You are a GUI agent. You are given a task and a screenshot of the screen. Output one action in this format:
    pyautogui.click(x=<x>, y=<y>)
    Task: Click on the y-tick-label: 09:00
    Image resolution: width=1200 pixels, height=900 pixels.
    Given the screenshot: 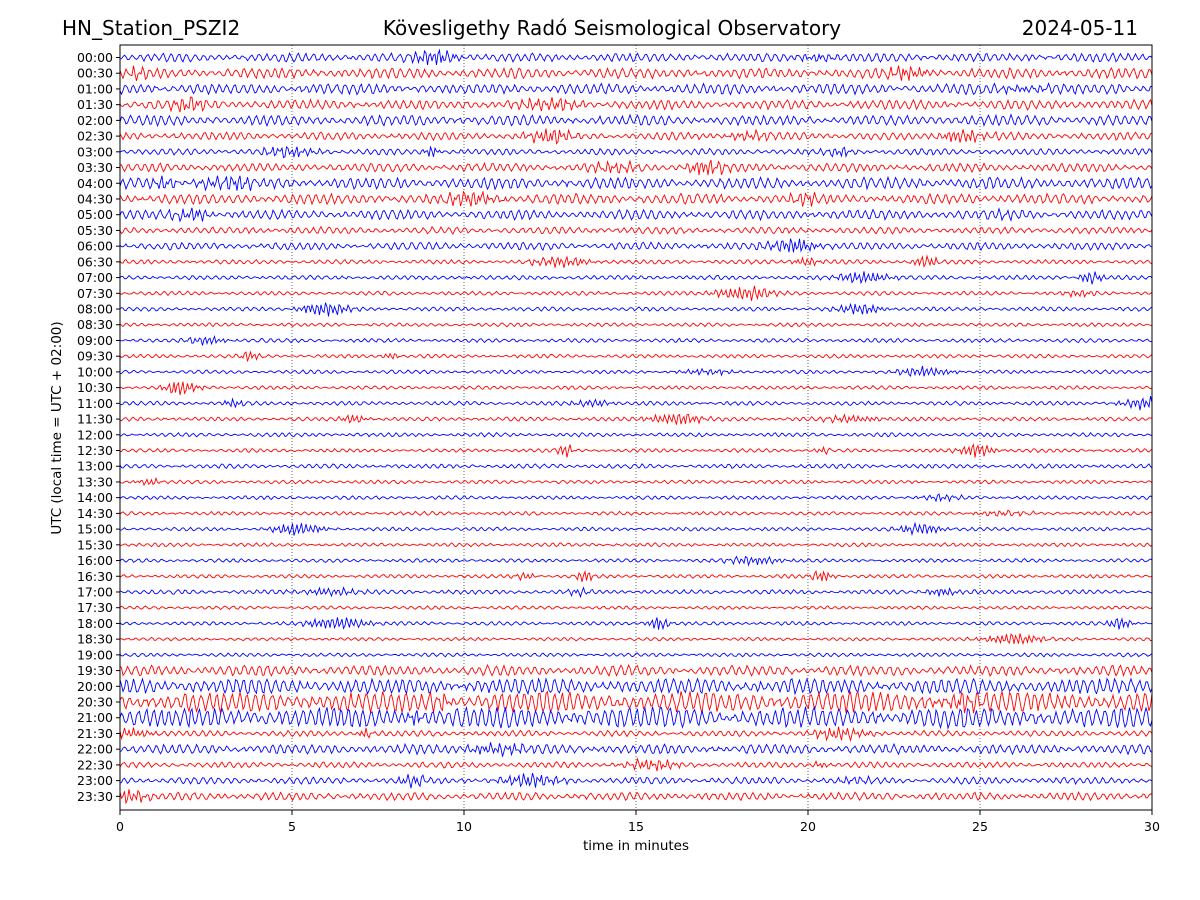 What is the action you would take?
    pyautogui.click(x=95, y=340)
    